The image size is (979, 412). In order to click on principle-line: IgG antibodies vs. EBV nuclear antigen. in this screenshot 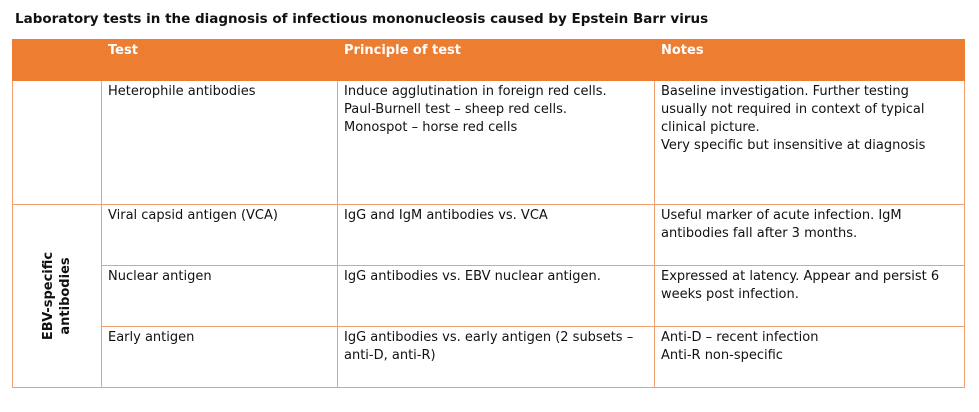, I will do `click(472, 276)`.